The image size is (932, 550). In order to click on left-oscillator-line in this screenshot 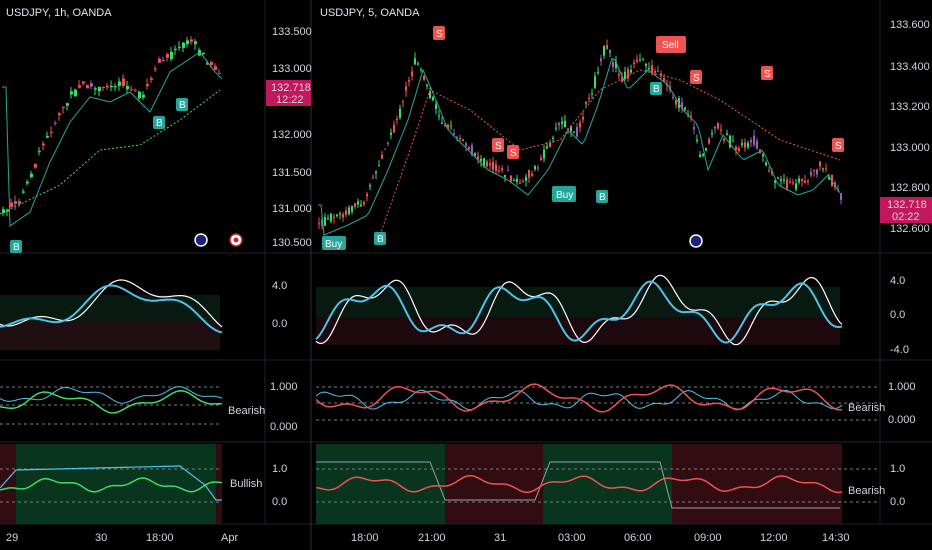, I will do `click(111, 303)`.